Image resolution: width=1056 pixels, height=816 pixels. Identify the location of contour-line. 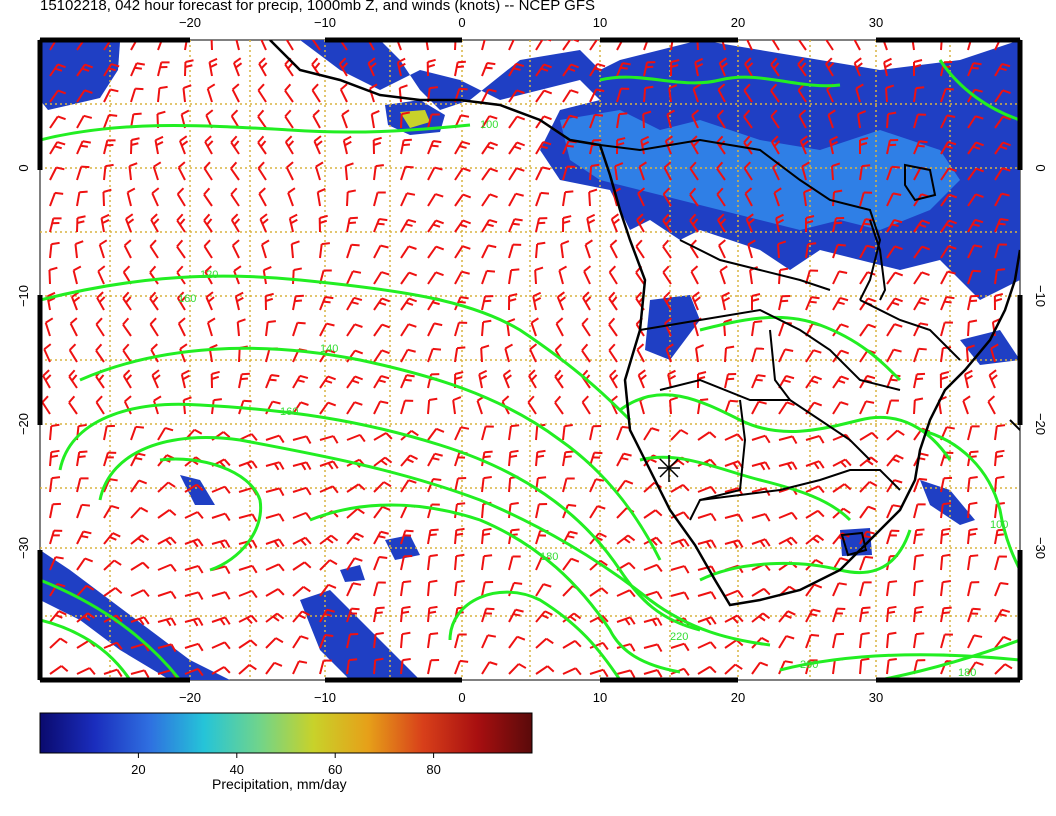
(949, 659).